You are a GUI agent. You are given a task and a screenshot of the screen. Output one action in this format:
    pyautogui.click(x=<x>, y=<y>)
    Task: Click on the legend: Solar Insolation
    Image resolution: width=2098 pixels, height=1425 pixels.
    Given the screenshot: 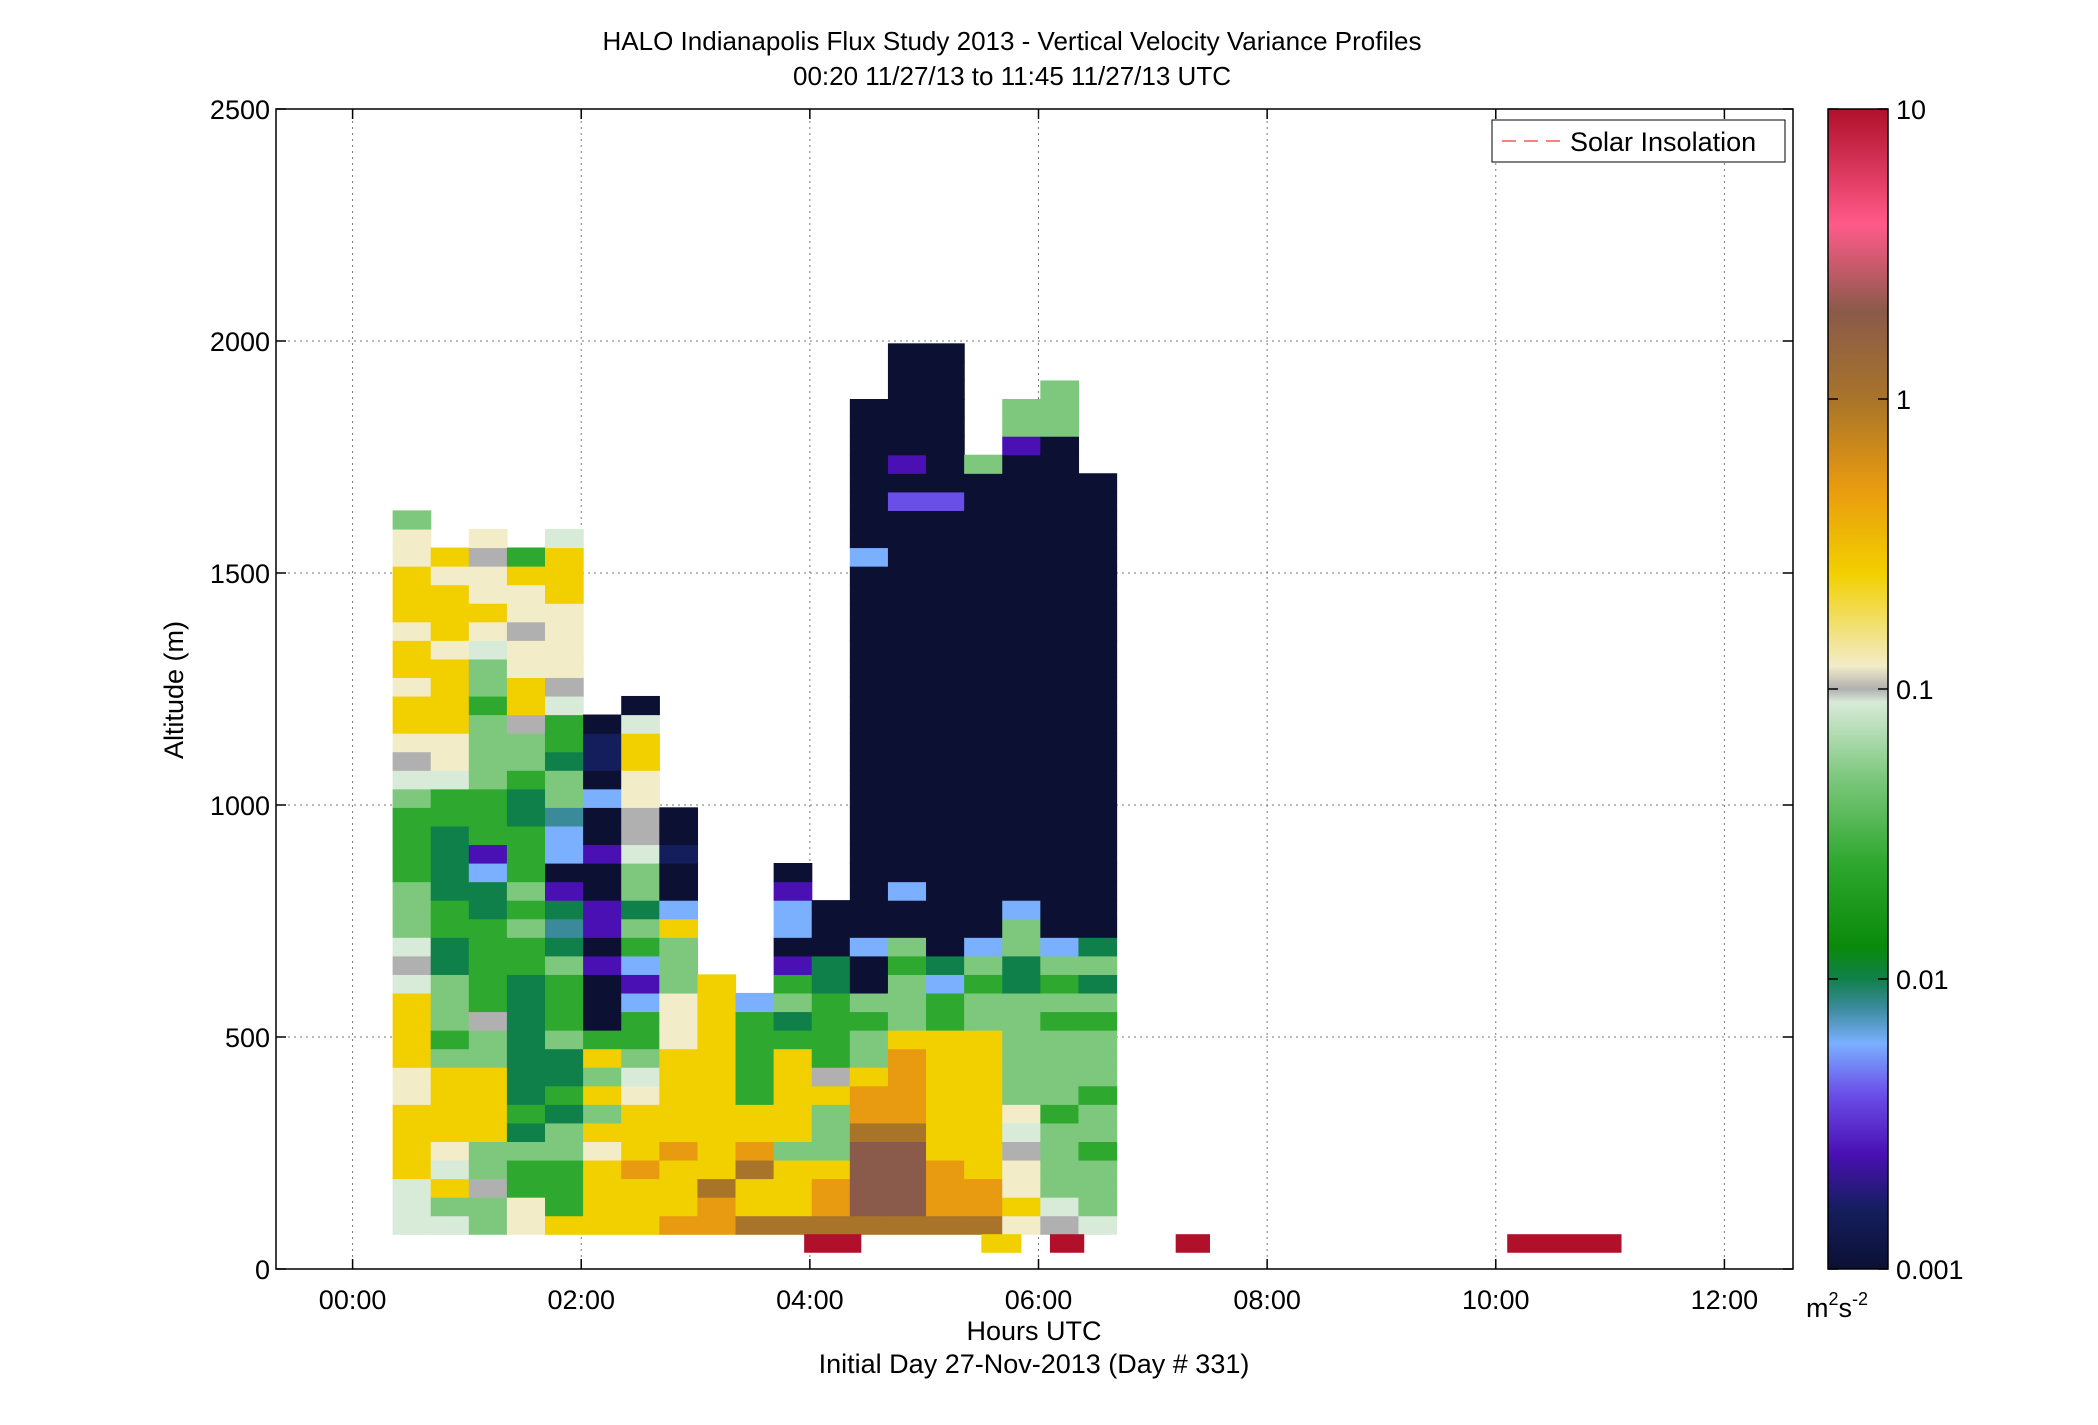 What is the action you would take?
    pyautogui.click(x=1638, y=141)
    